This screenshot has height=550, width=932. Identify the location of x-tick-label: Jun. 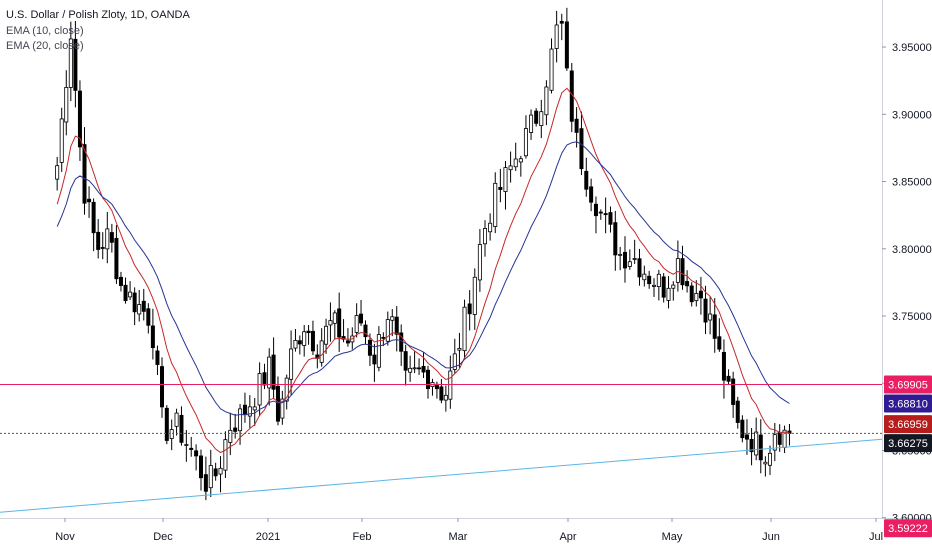
(771, 537).